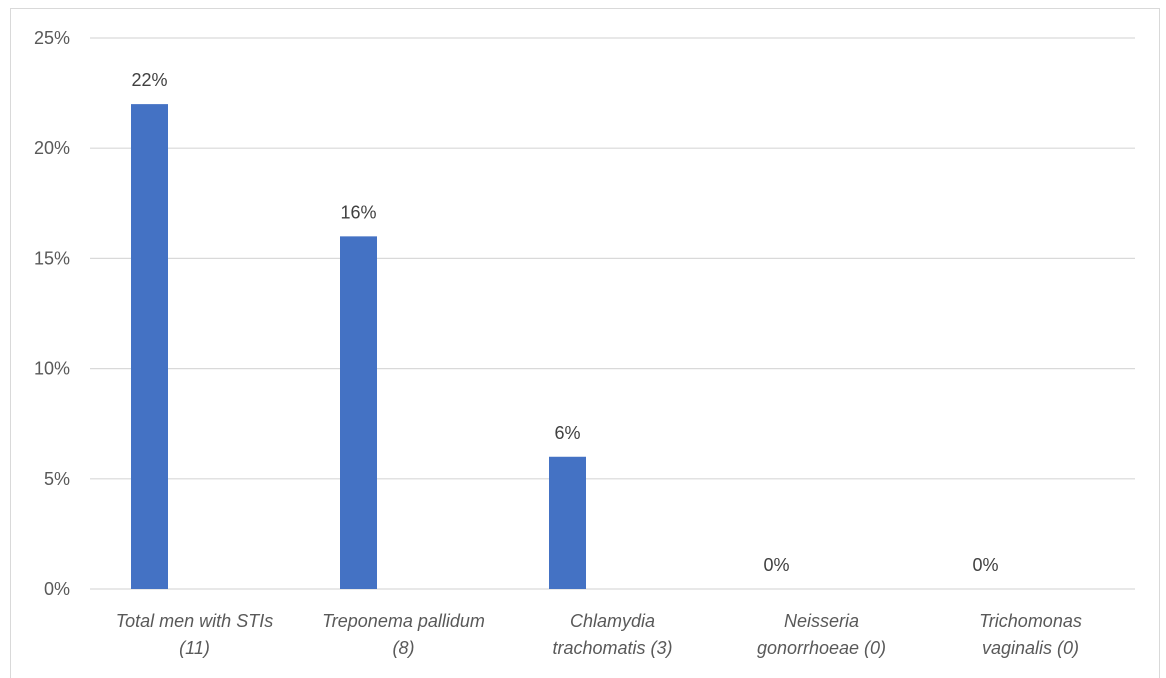 This screenshot has height=678, width=1166. Describe the element at coordinates (821, 634) in the screenshot. I see `category-label: Neisseria gonorrhoeae (0)` at that location.